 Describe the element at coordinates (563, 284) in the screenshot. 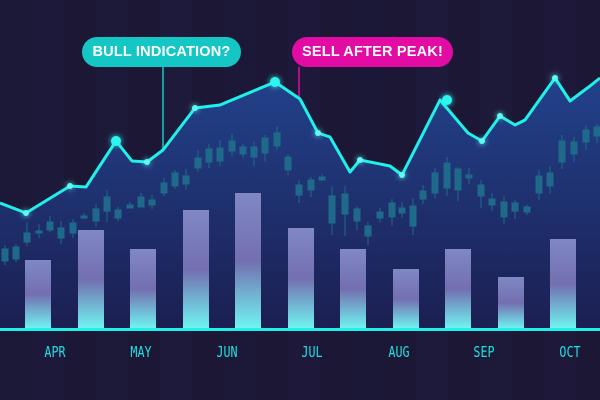

I see `bar-oct` at that location.